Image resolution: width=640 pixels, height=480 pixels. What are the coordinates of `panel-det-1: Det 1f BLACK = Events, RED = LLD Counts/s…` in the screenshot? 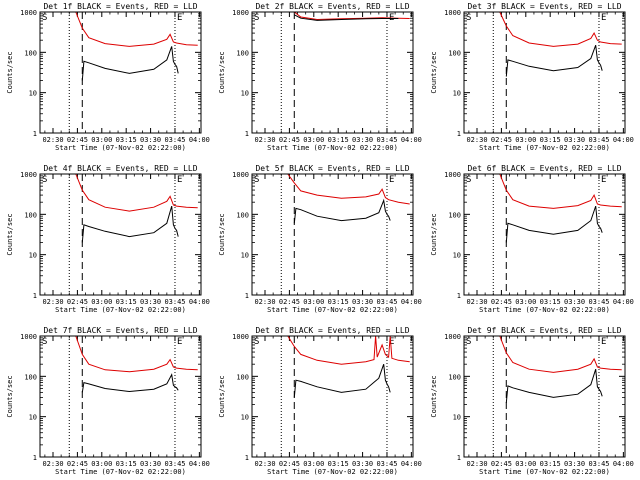 It's located at (108, 77).